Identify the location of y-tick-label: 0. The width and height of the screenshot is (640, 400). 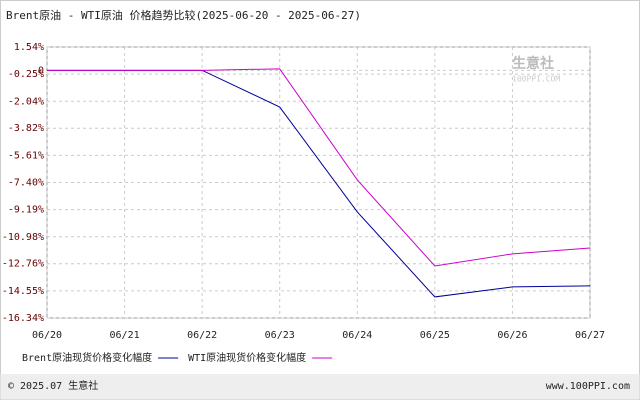
(41, 70).